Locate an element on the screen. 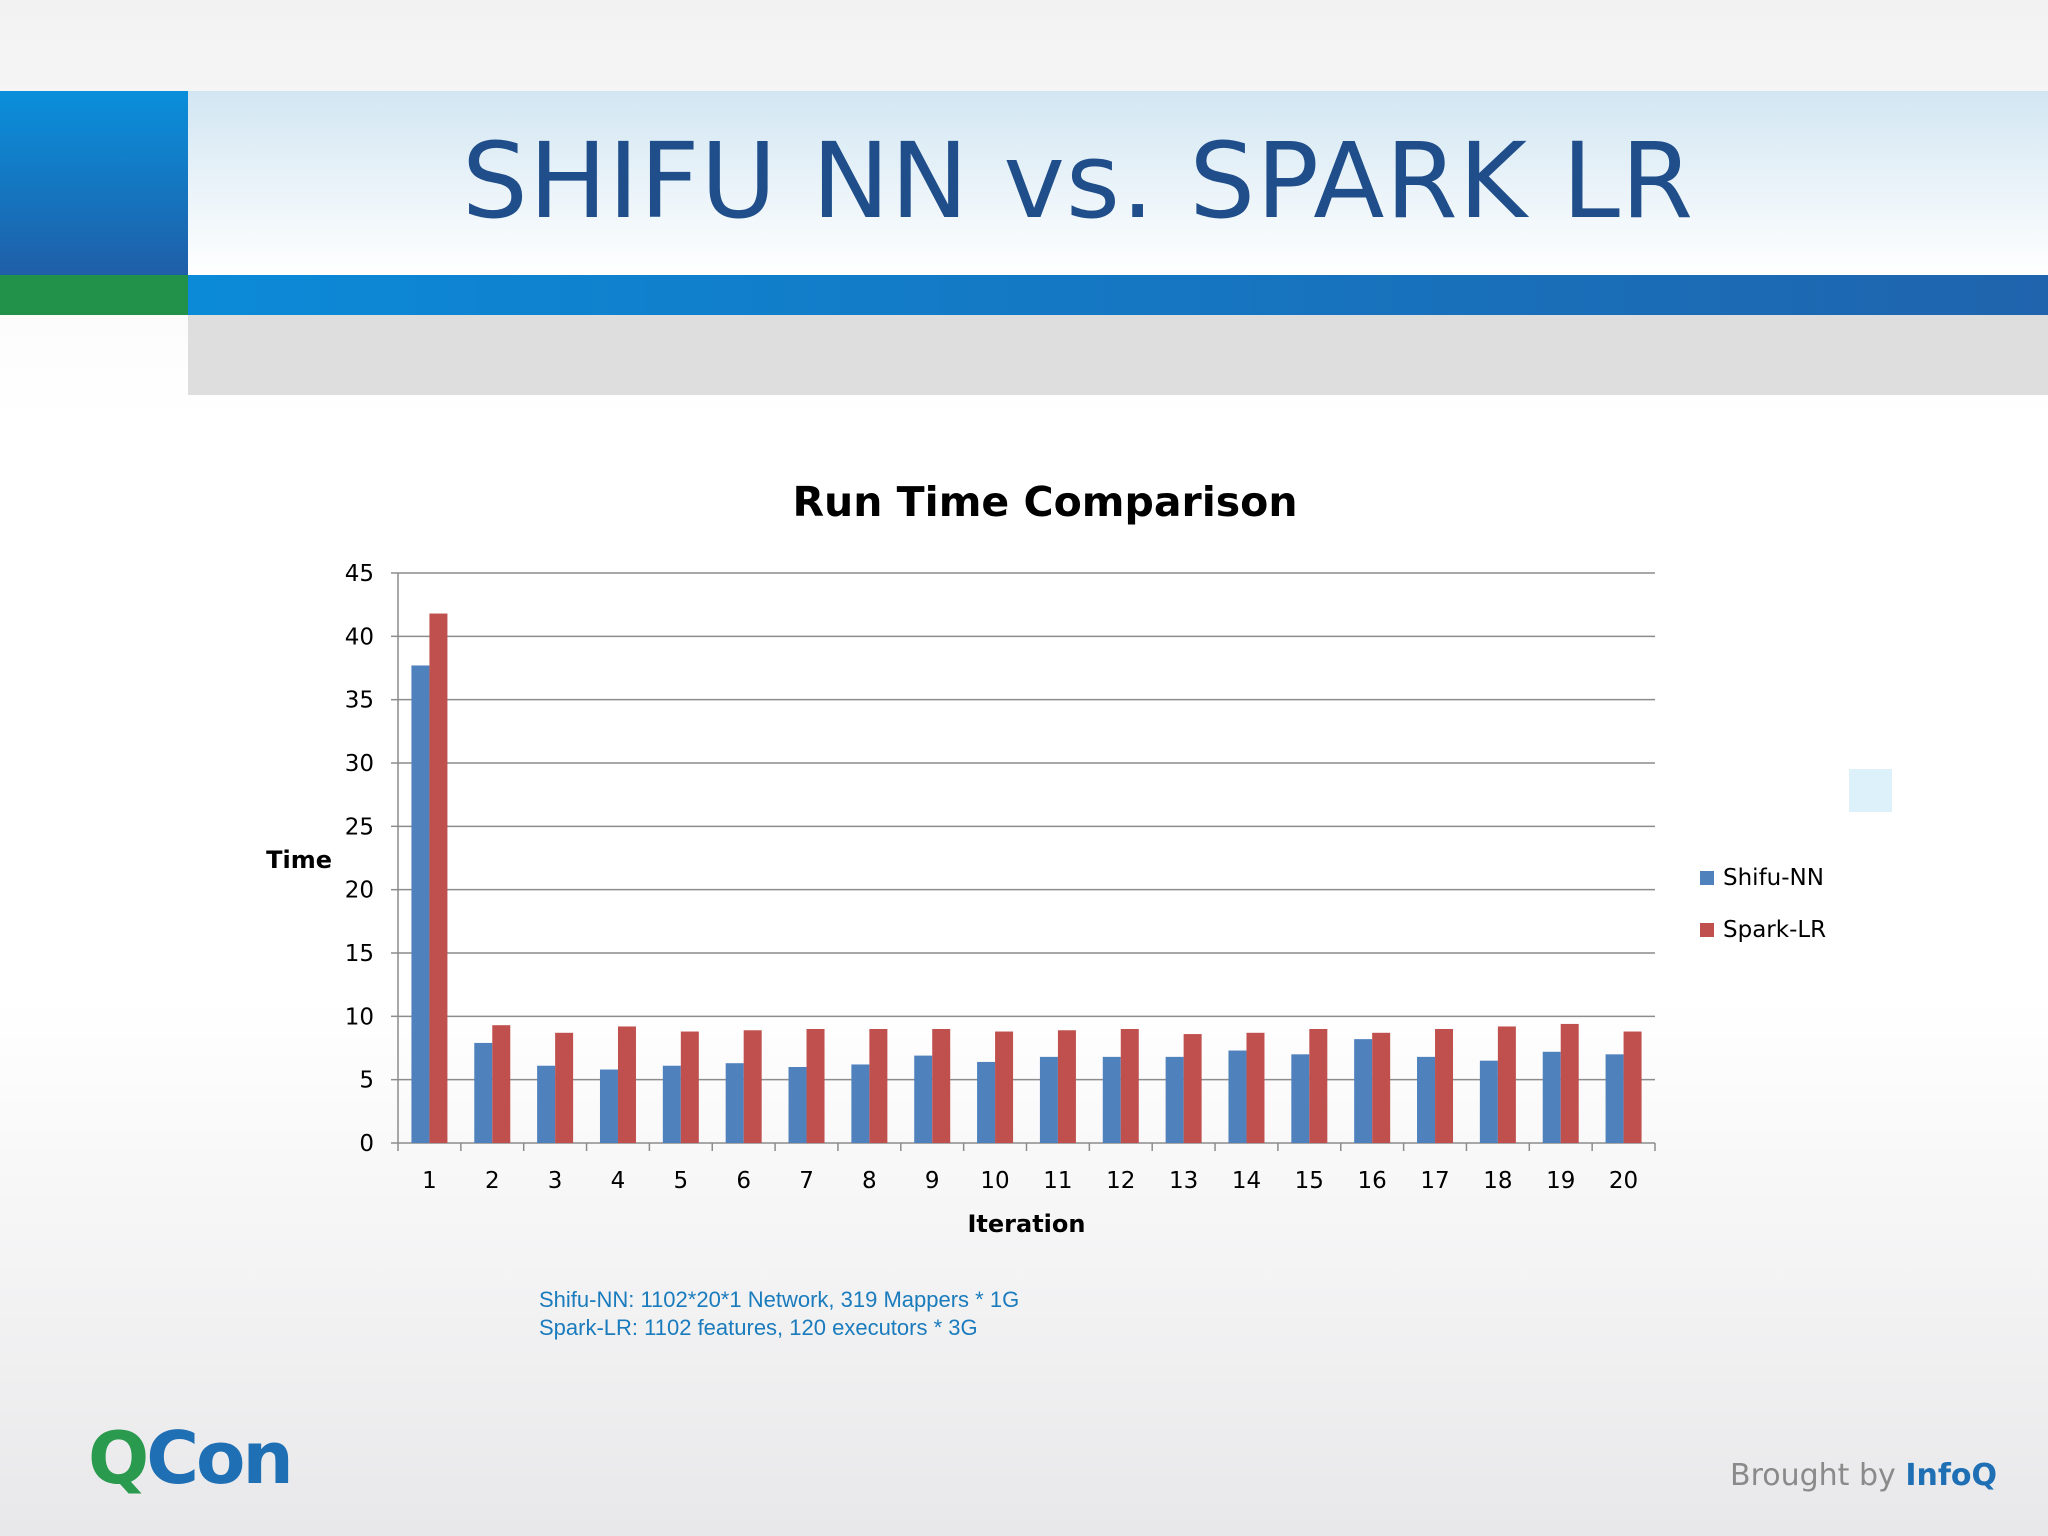  x-tick-label: 5 is located at coordinates (681, 1181).